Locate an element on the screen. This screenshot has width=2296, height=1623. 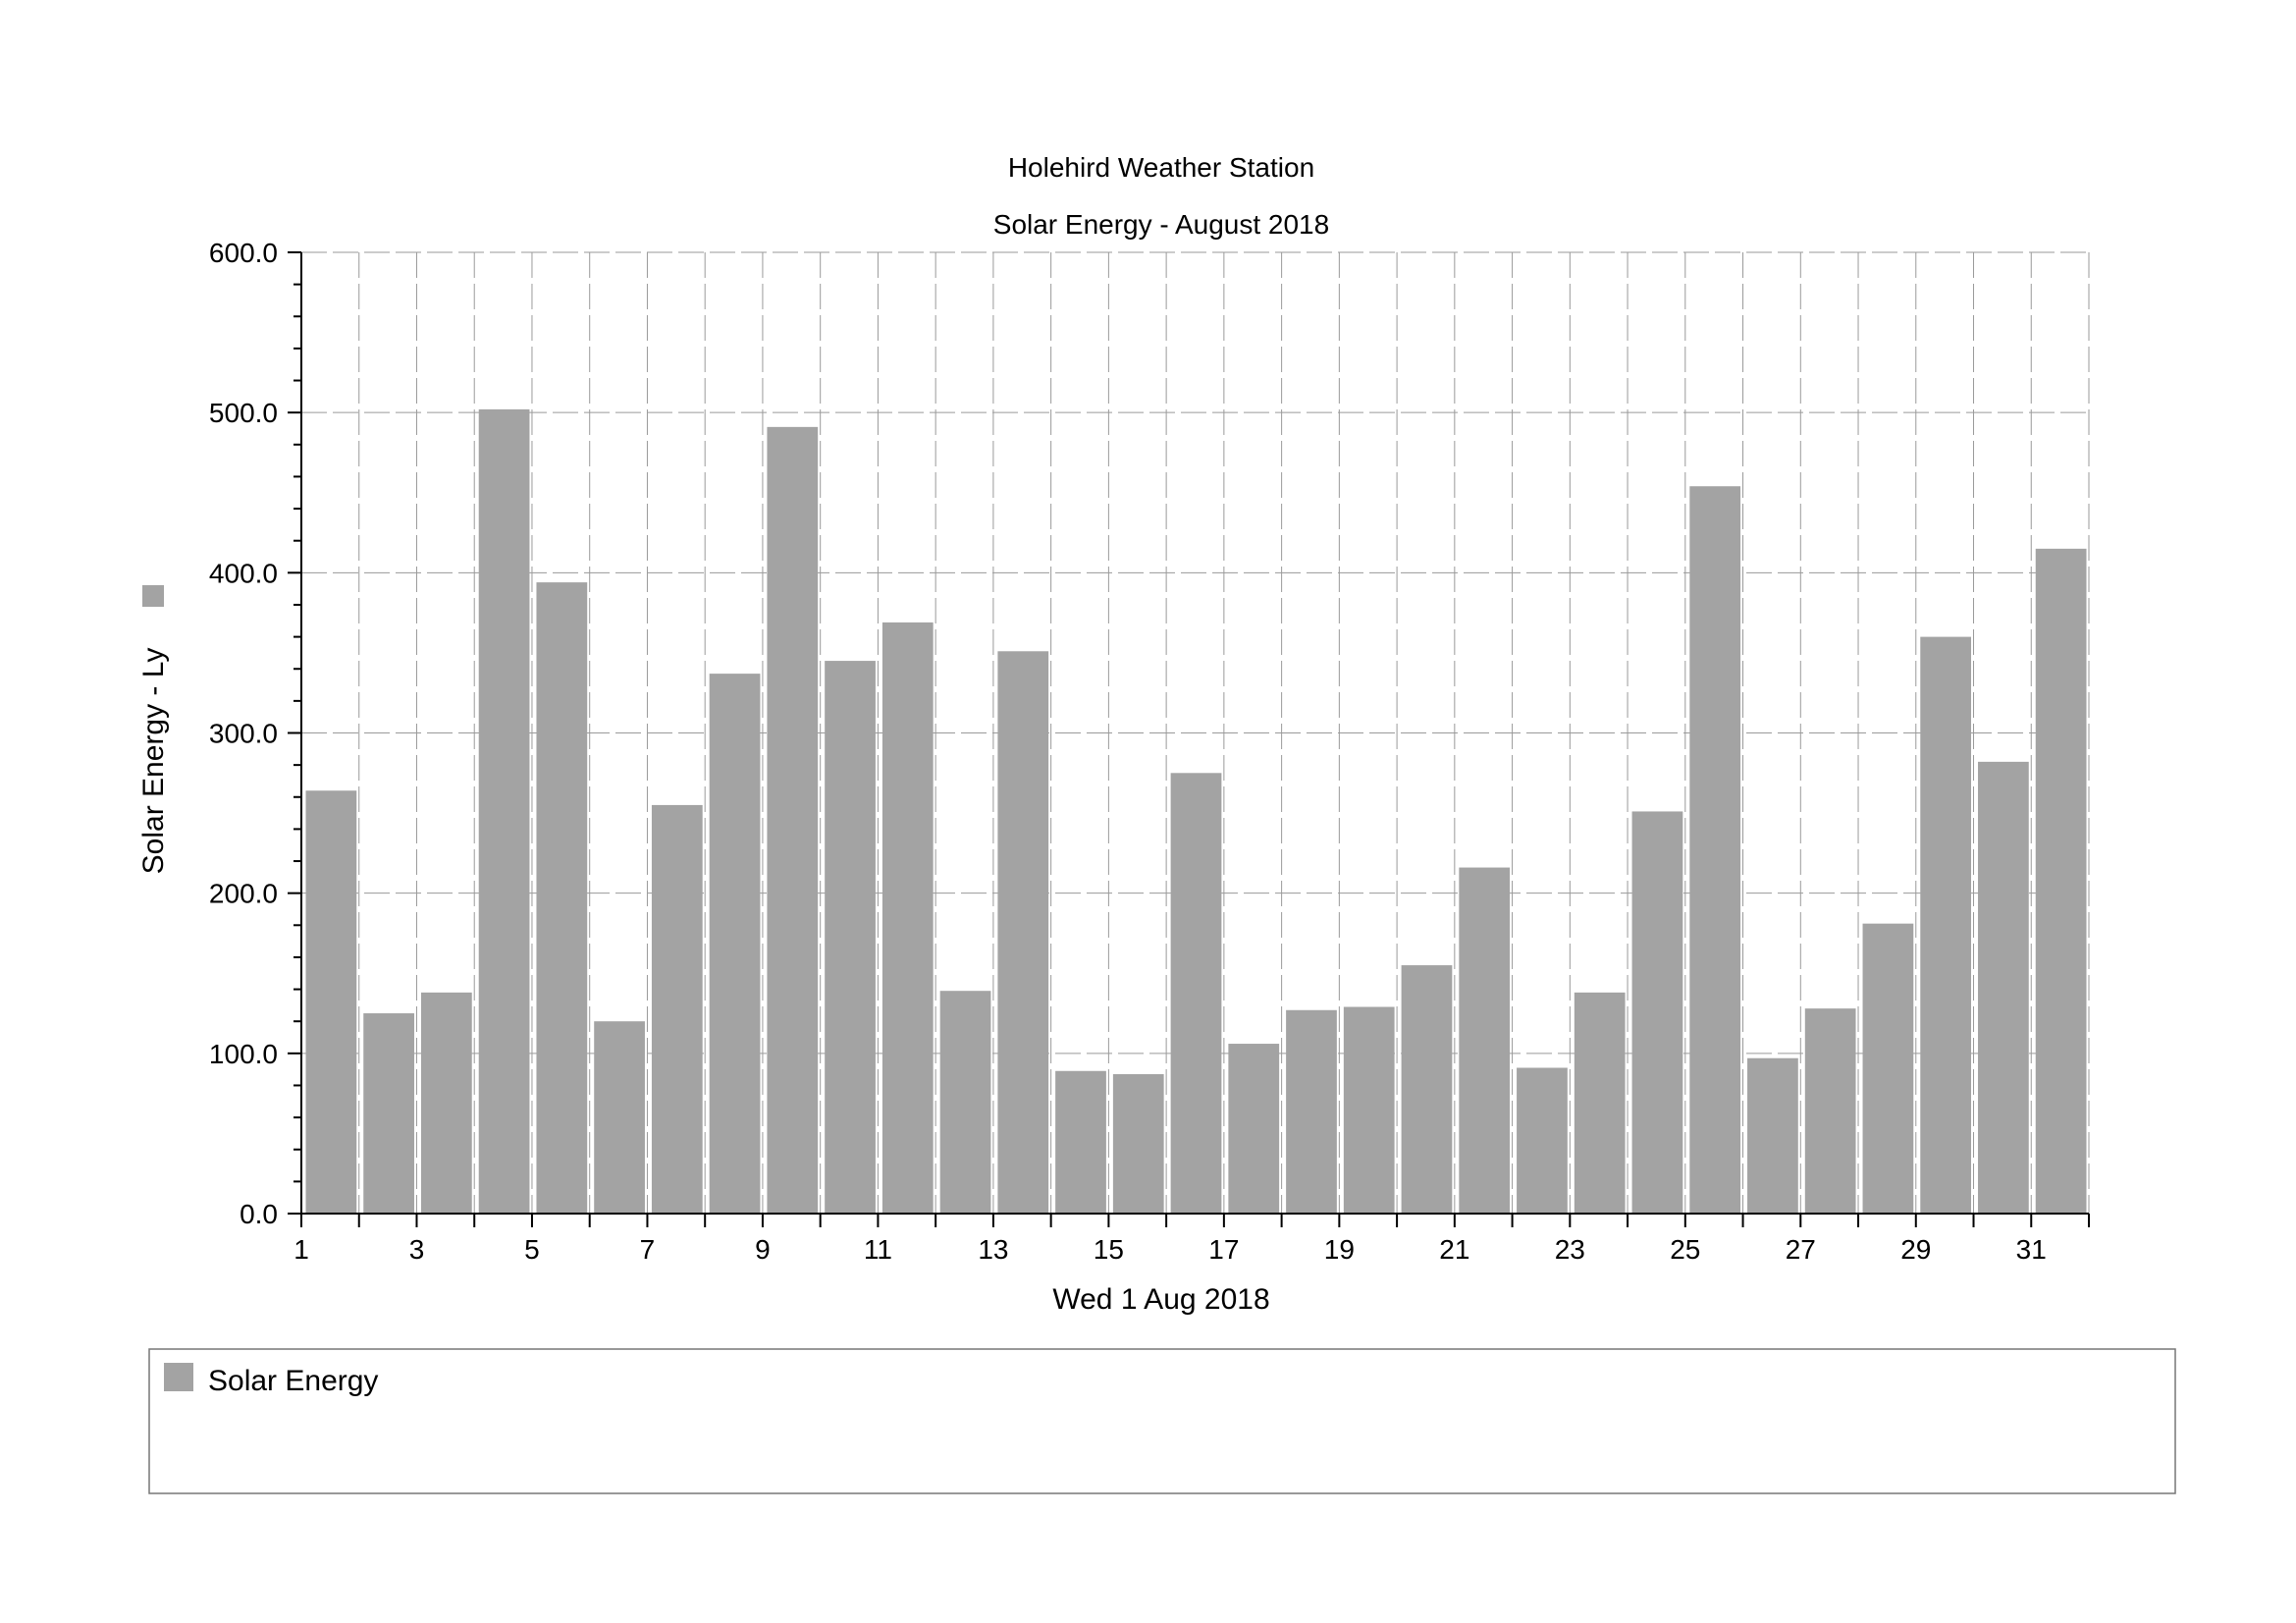
y-tick-labels: 0.0 100.0 200.0 300.0 400.0 500.0 600.0 is located at coordinates (244, 733).